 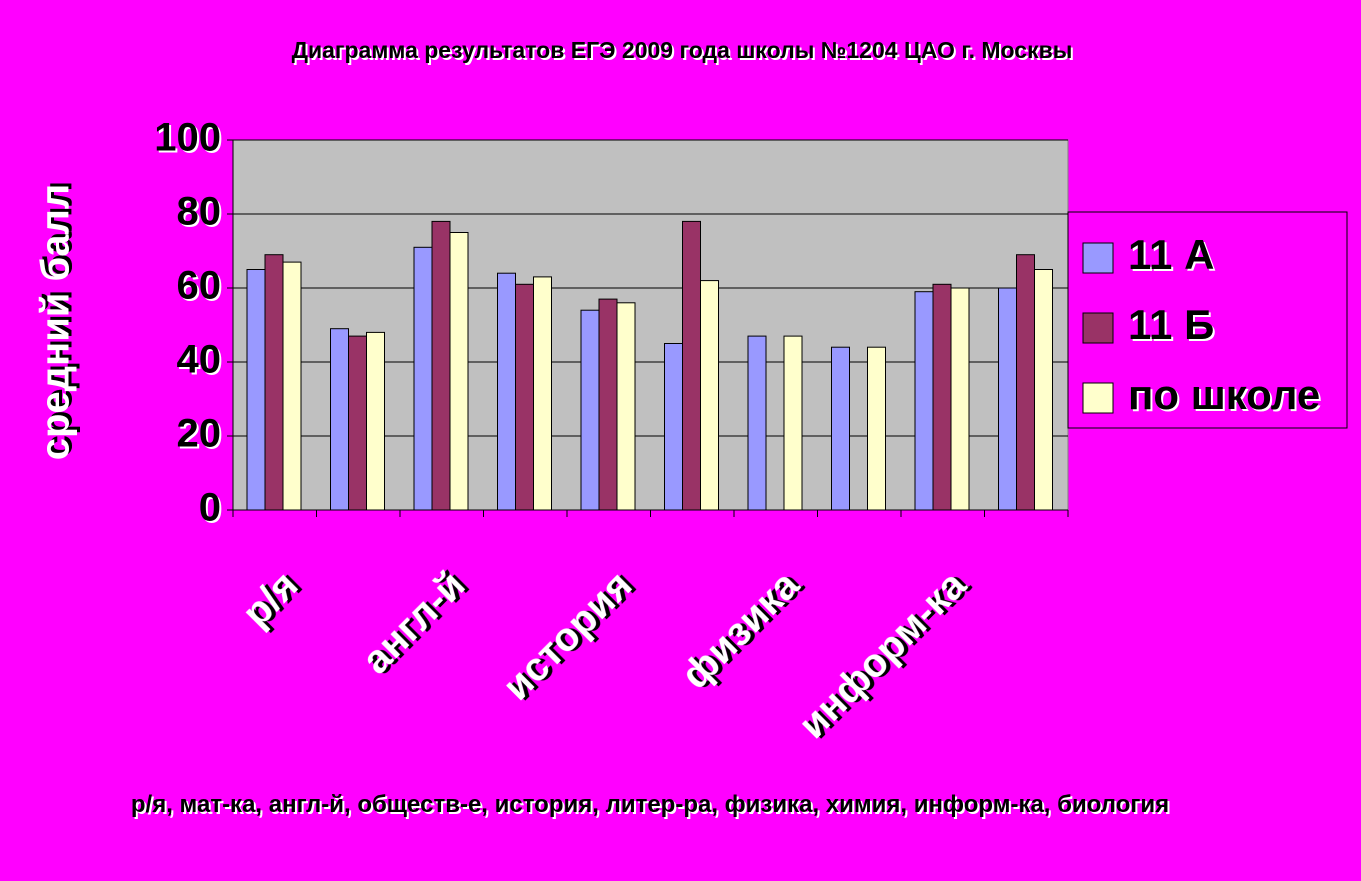 What do you see at coordinates (199, 360) in the screenshot?
I see `y-tick-label: 40` at bounding box center [199, 360].